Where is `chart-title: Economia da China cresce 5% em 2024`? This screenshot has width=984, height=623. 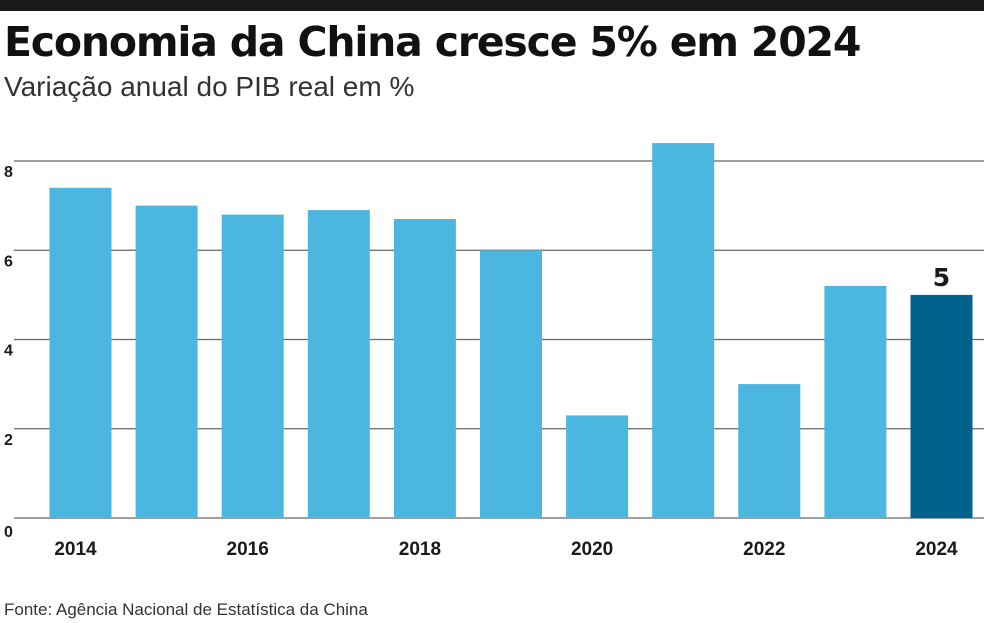
chart-title: Economia da China cresce 5% em 2024 is located at coordinates (432, 42).